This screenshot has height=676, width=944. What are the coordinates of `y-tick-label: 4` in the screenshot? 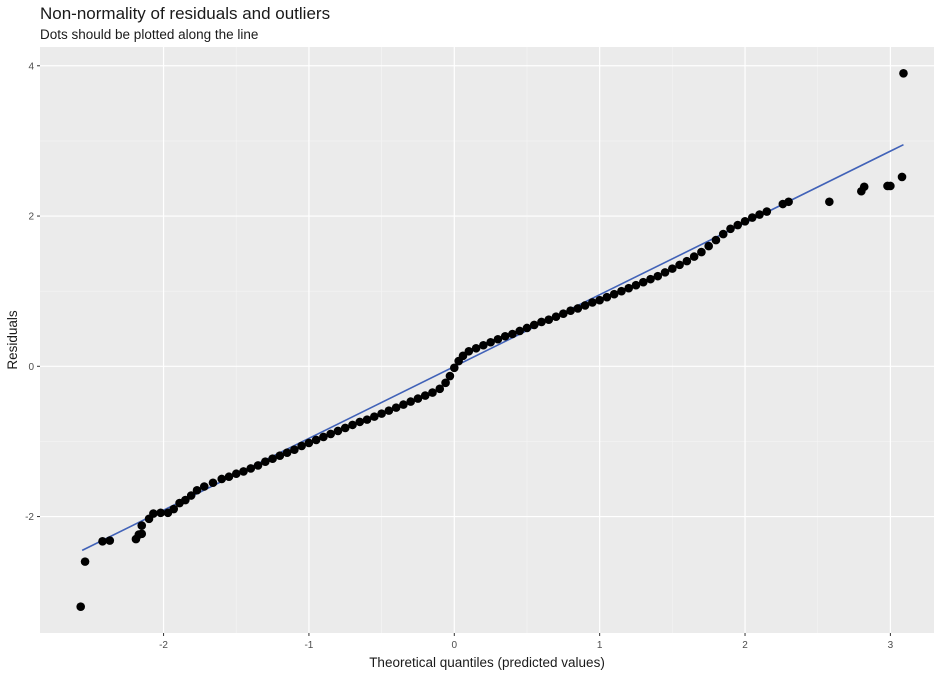 It's located at (31, 66).